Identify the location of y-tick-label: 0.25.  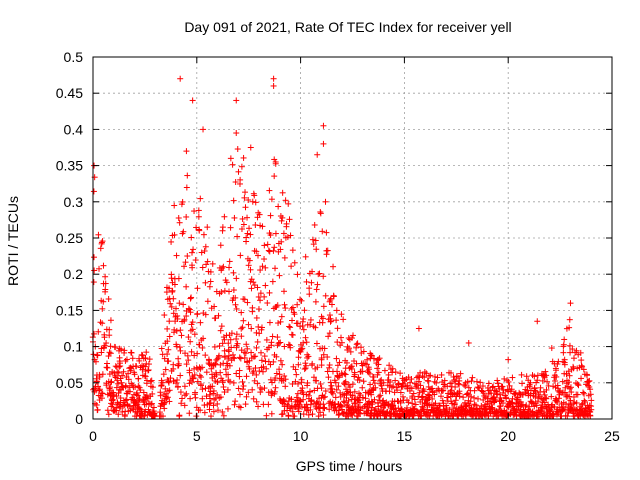
(69, 238).